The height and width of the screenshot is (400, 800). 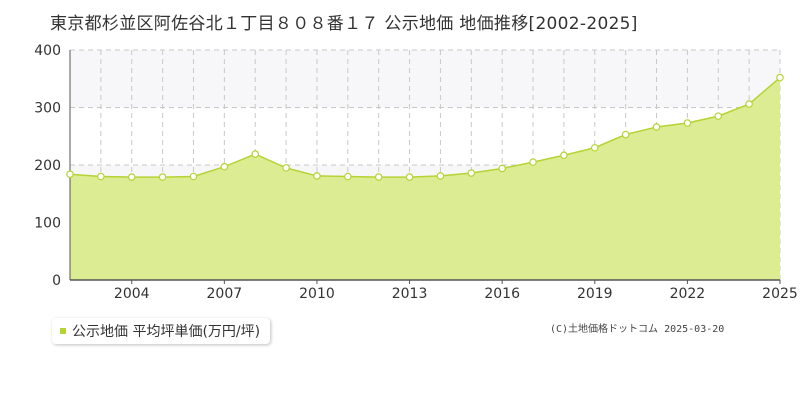 I want to click on x-tick-label: 2019, so click(x=595, y=294).